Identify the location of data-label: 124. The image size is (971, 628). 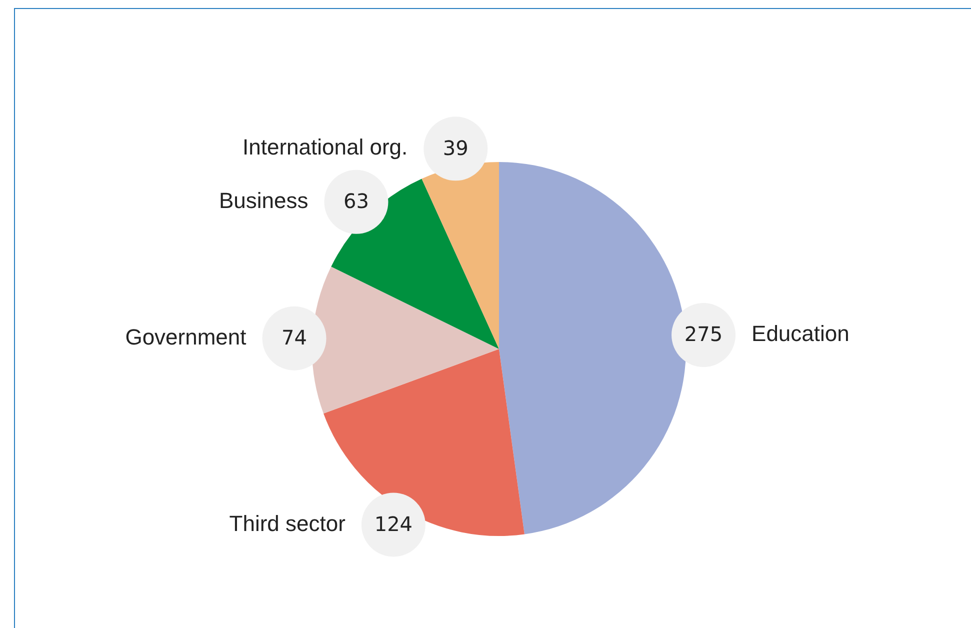
(393, 524).